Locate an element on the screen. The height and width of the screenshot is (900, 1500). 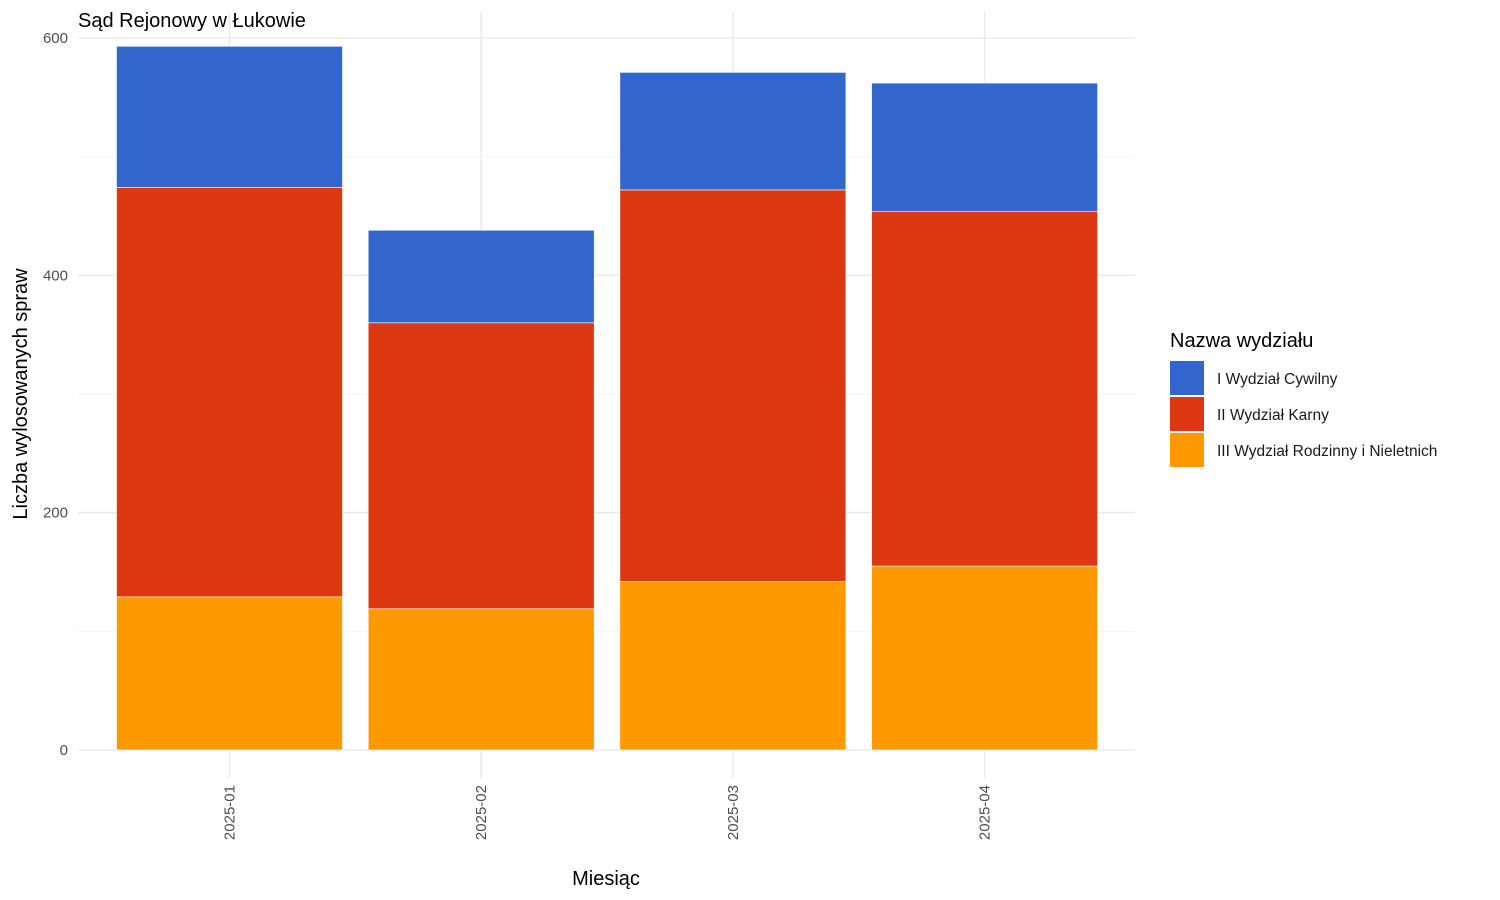
x-axis-ticks: 2025-01 2025-02 2025-03 2025-04 is located at coordinates (608, 812).